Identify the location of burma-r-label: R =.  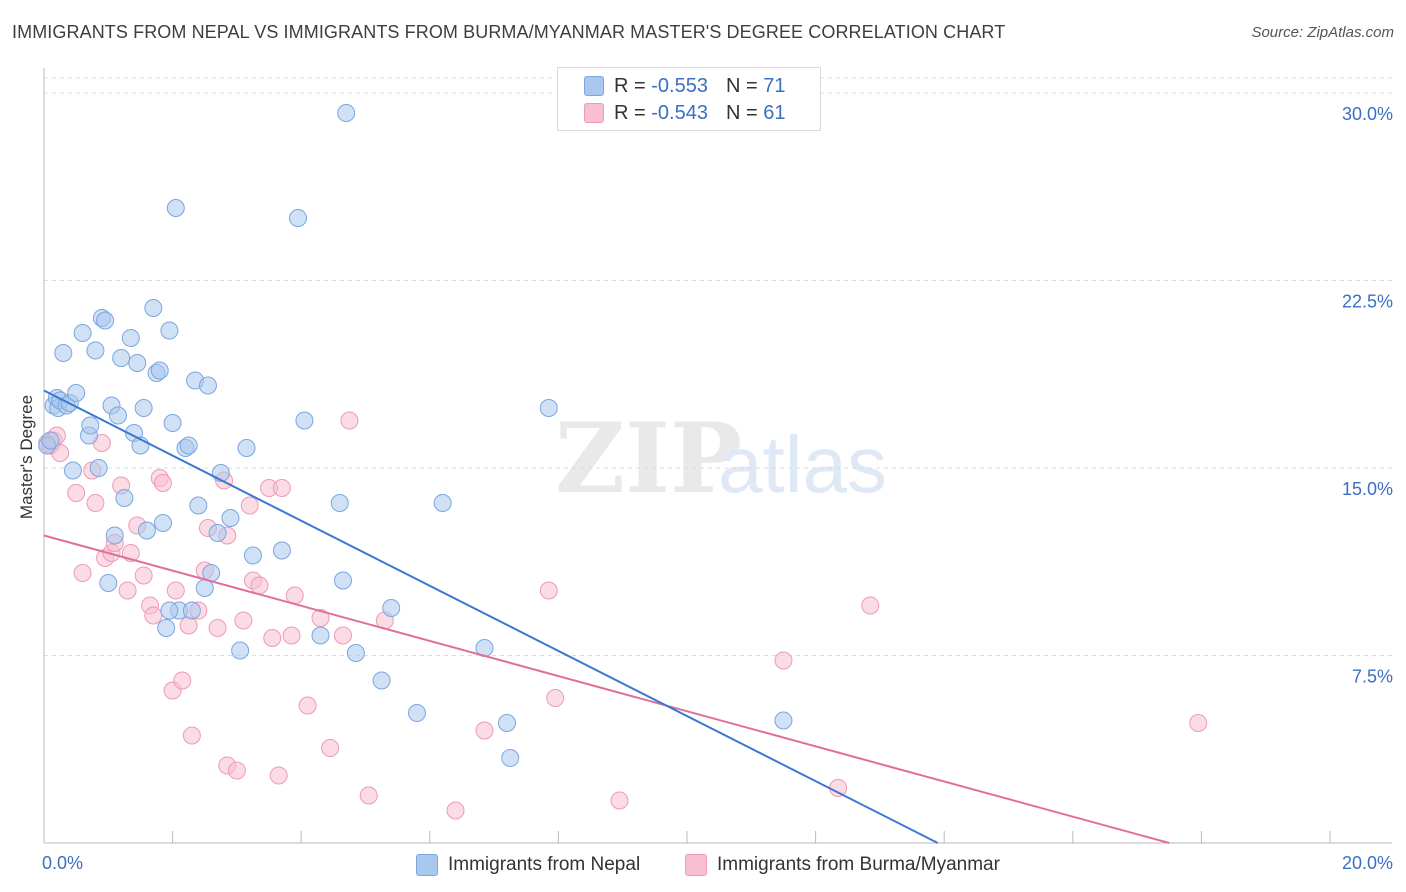
(630, 112).